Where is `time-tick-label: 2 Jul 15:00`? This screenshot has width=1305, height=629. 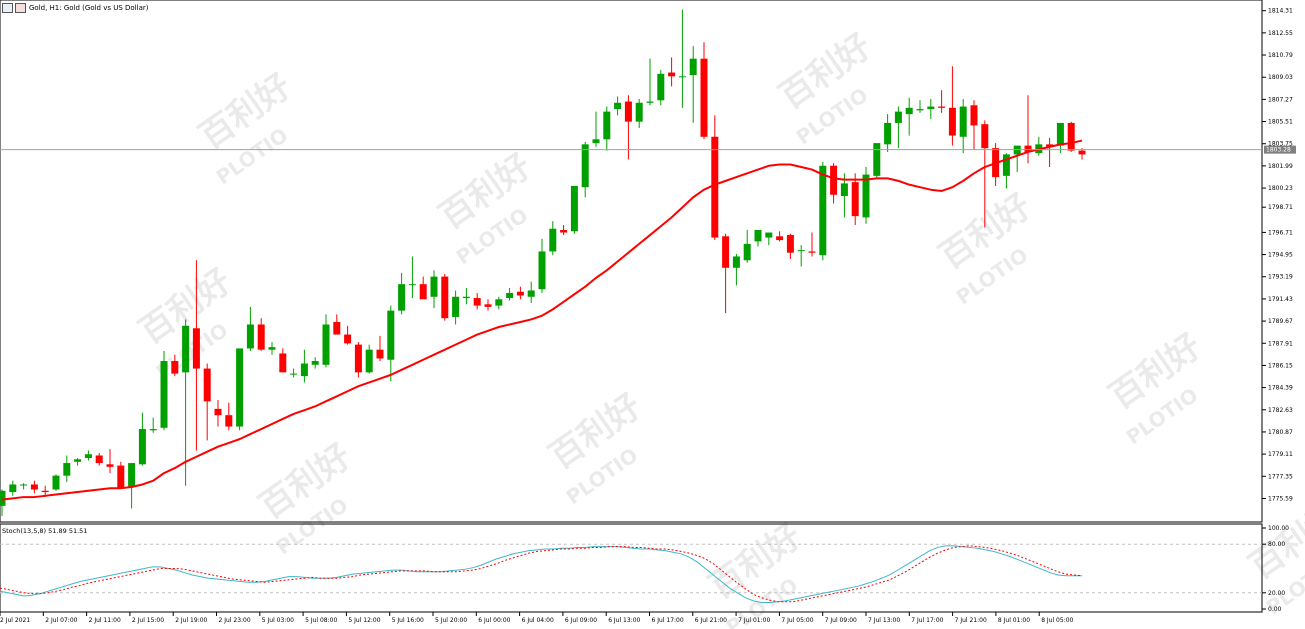 time-tick-label: 2 Jul 15:00 is located at coordinates (148, 620).